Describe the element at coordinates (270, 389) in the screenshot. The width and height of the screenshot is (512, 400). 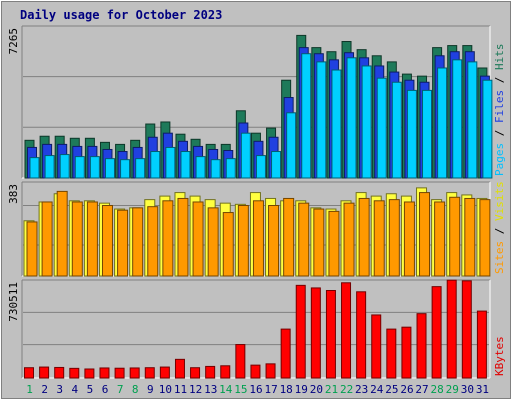
I see `x-tick-17: 17` at that location.